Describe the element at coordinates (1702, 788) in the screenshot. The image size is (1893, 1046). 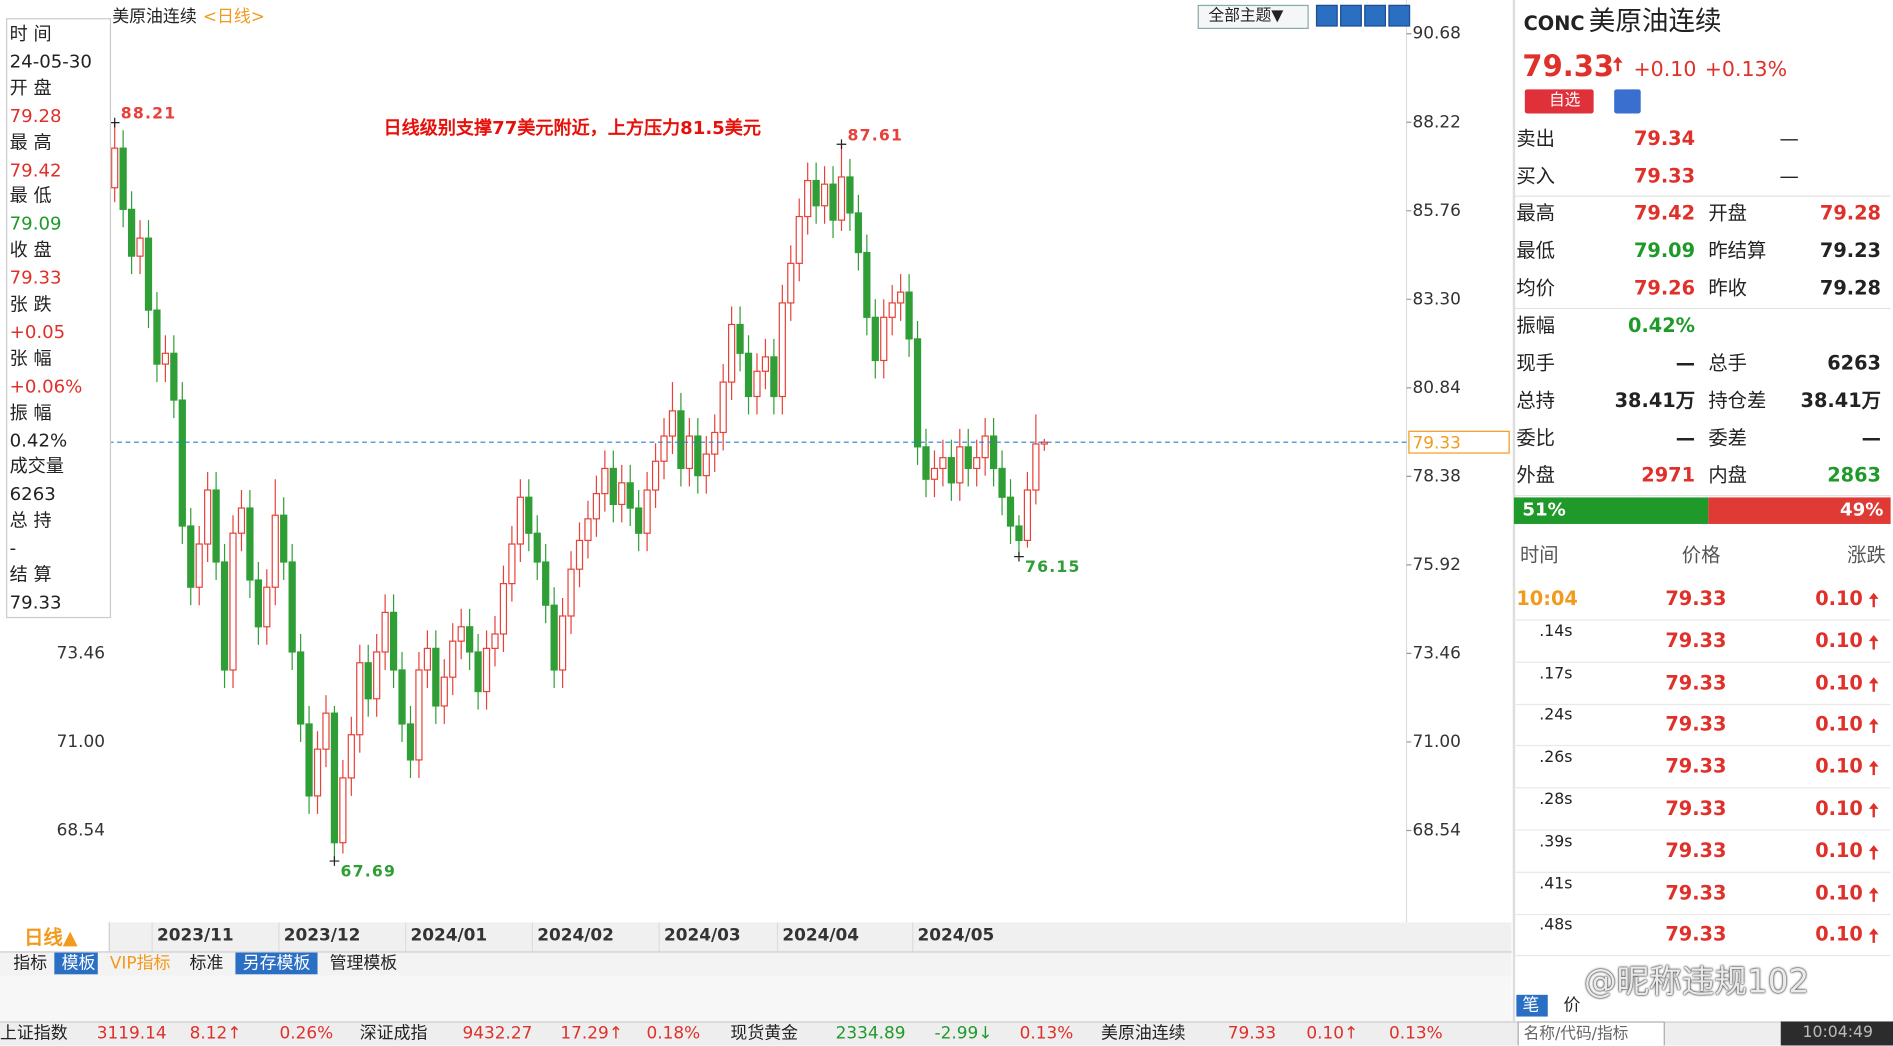
I see `tick-divider` at that location.